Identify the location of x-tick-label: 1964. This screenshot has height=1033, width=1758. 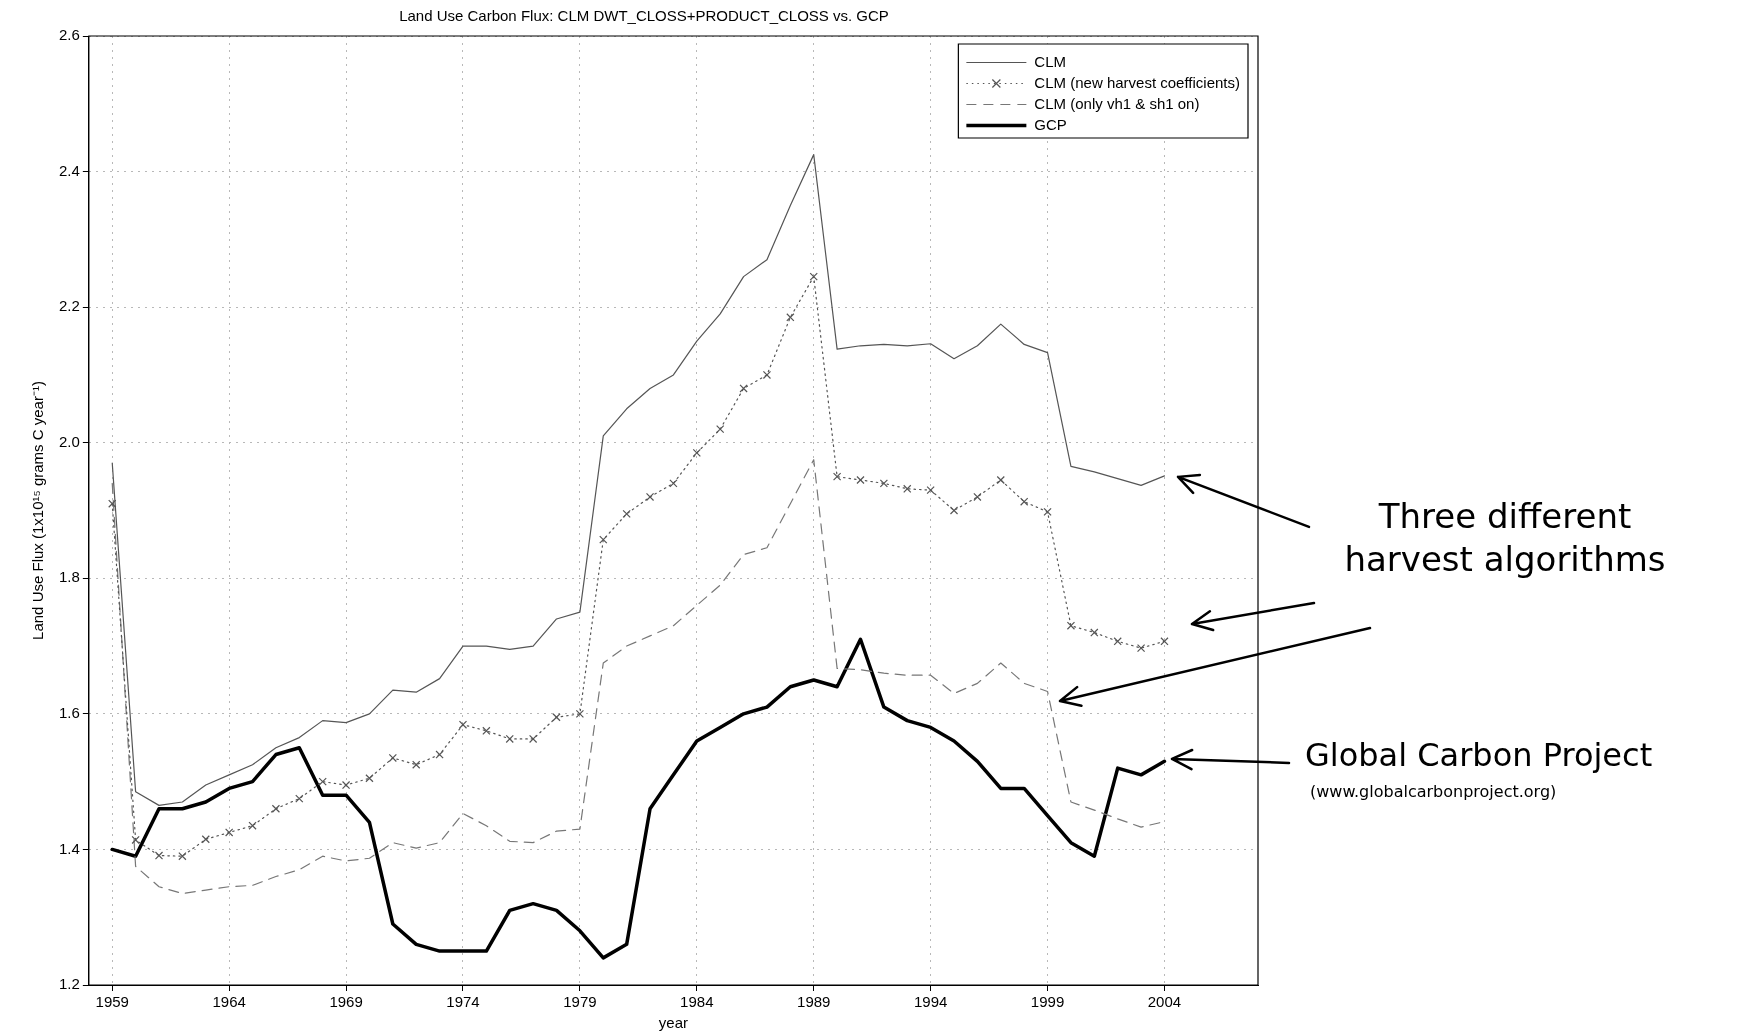
(229, 1002).